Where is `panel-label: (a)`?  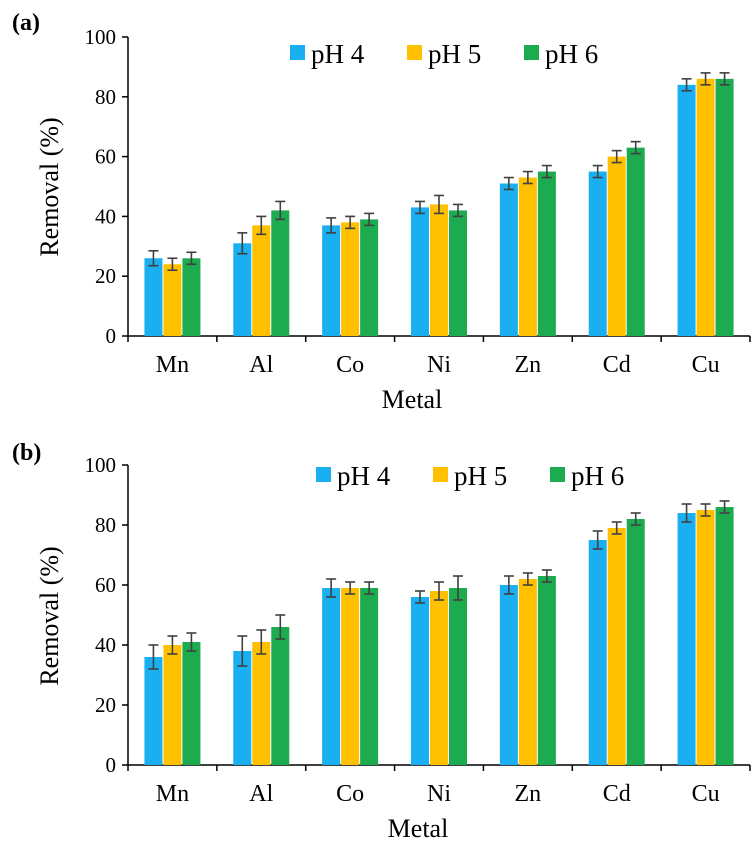
panel-label: (a) is located at coordinates (26, 23).